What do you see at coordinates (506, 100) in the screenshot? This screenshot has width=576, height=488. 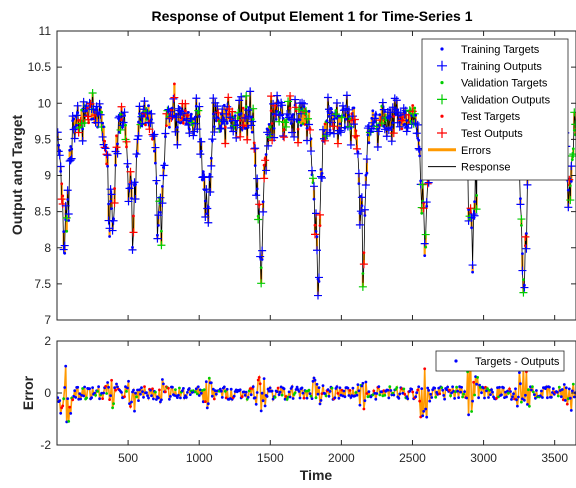 I see `legend-entry-label: Validation Outputs` at bounding box center [506, 100].